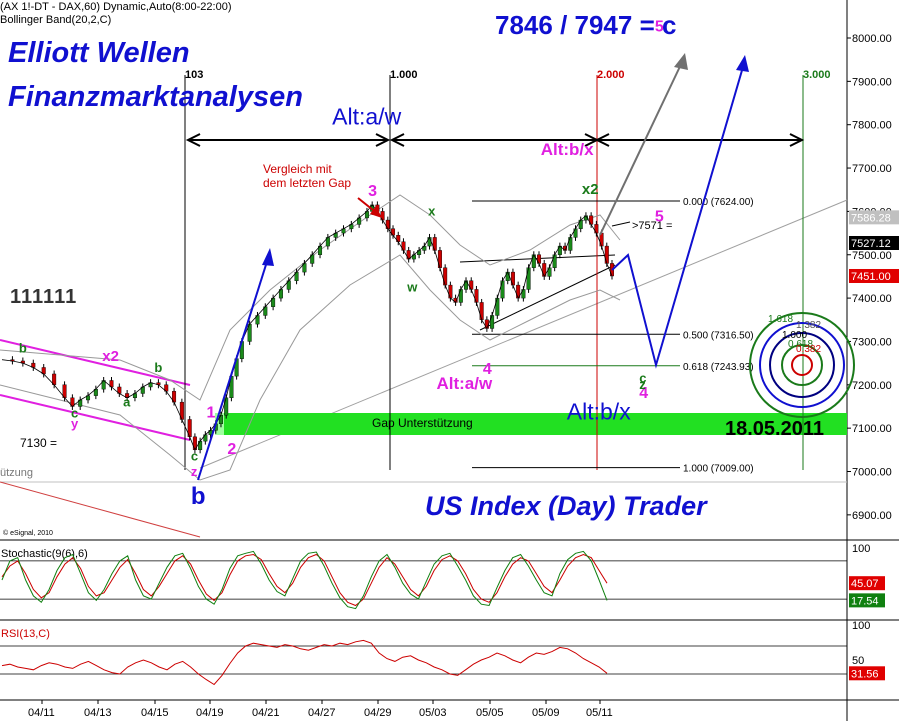 This screenshot has height=726, width=899. I want to click on blue-impulse-arrow, so click(234, 366).